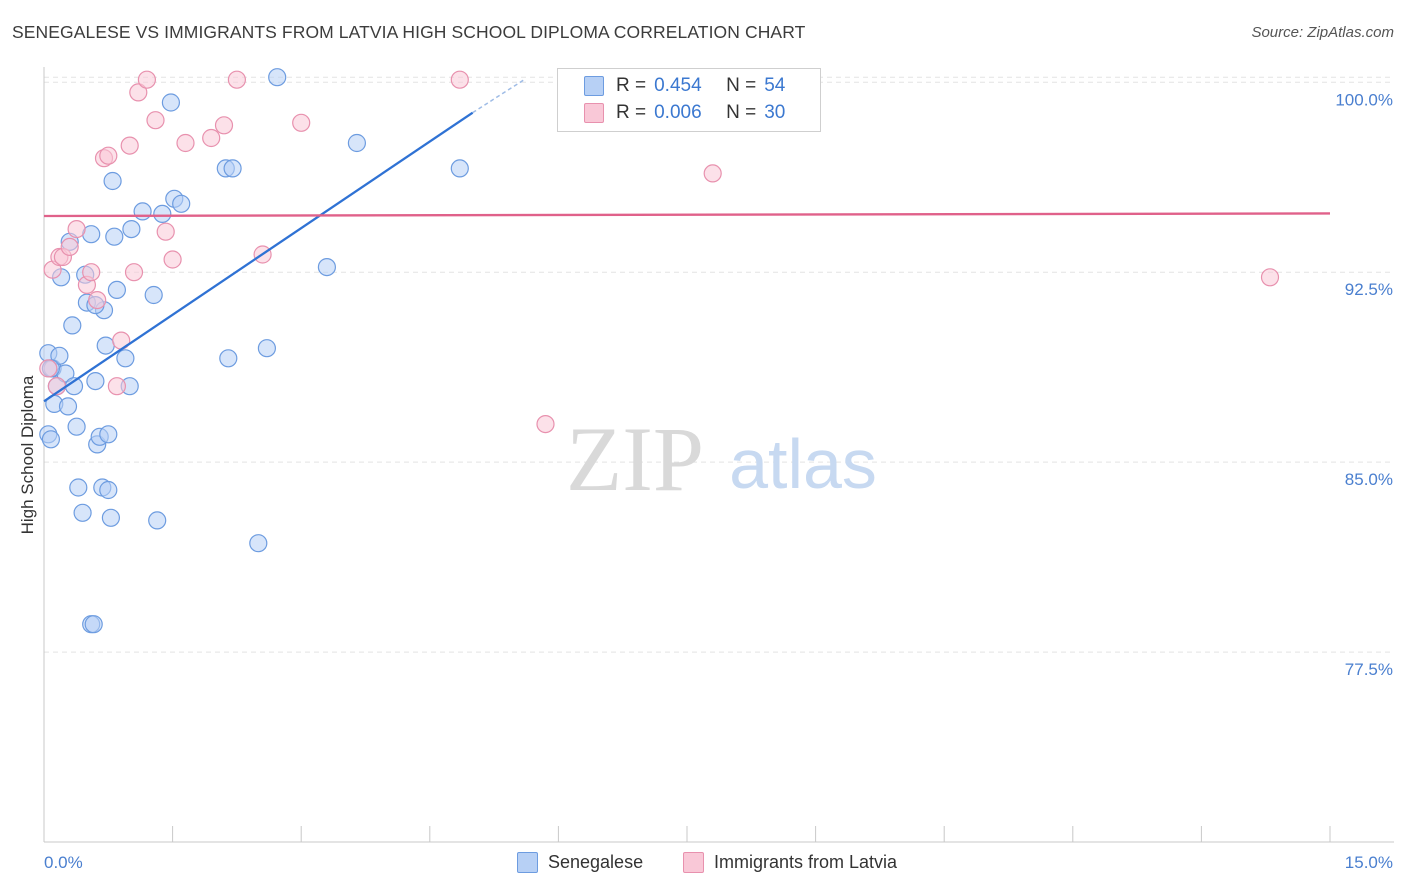  Describe the element at coordinates (806, 862) in the screenshot. I see `bottom-legend-label: Immigrants from Latvia` at that location.